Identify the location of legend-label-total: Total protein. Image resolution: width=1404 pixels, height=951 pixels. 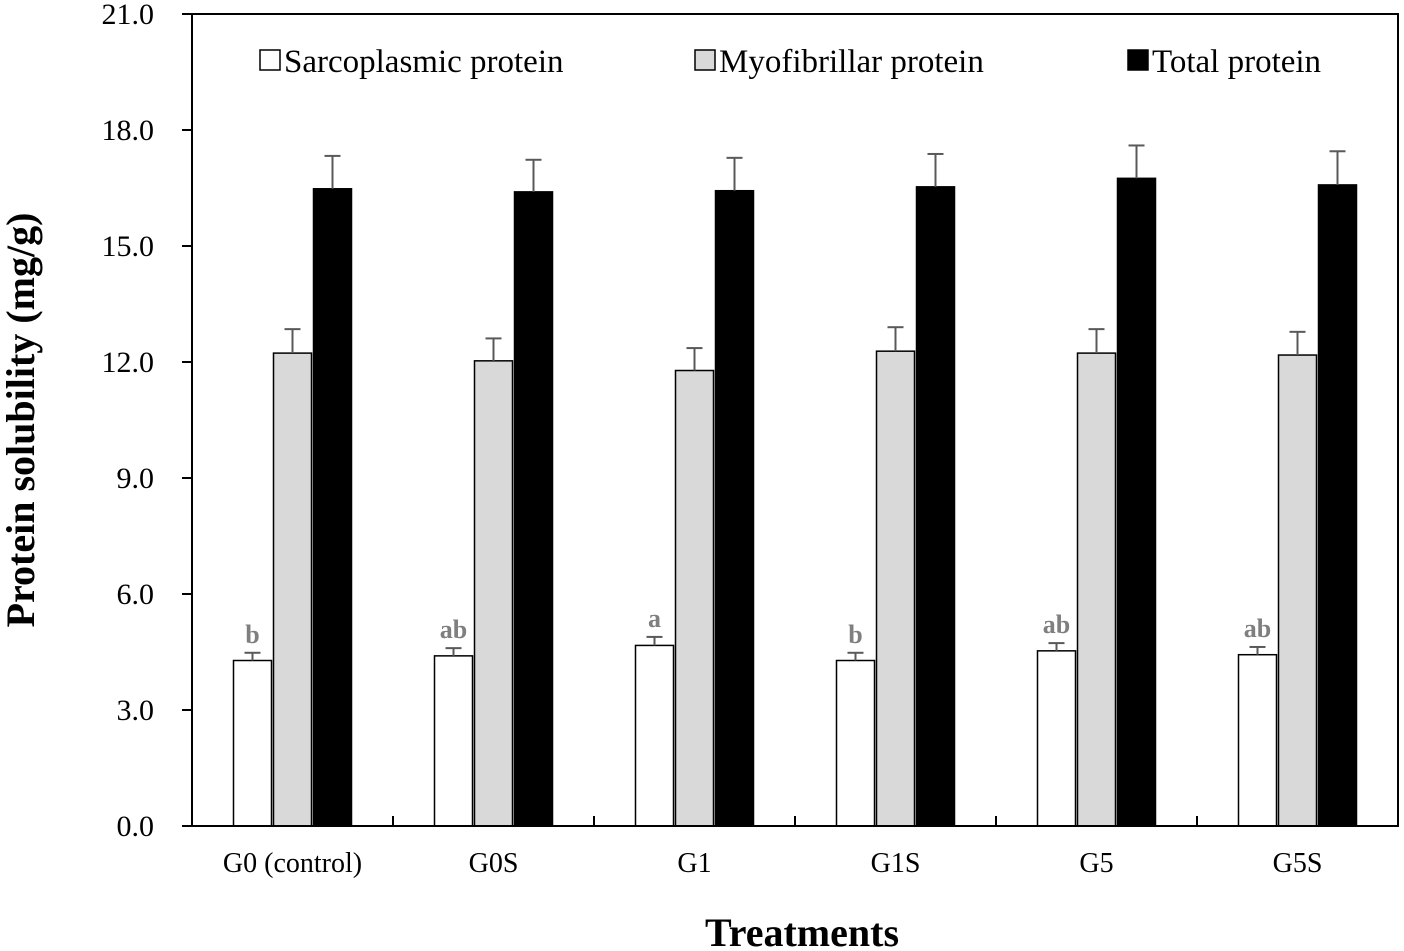
(1236, 62).